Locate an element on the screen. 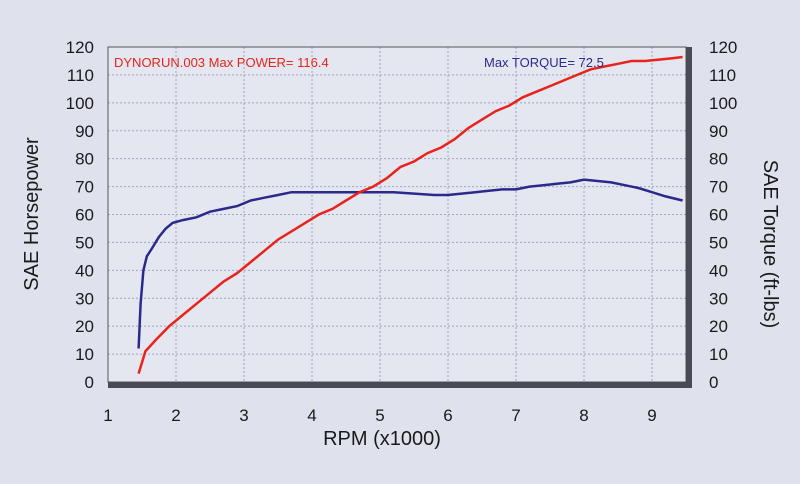  left-y-tick-label: 0 is located at coordinates (89, 382).